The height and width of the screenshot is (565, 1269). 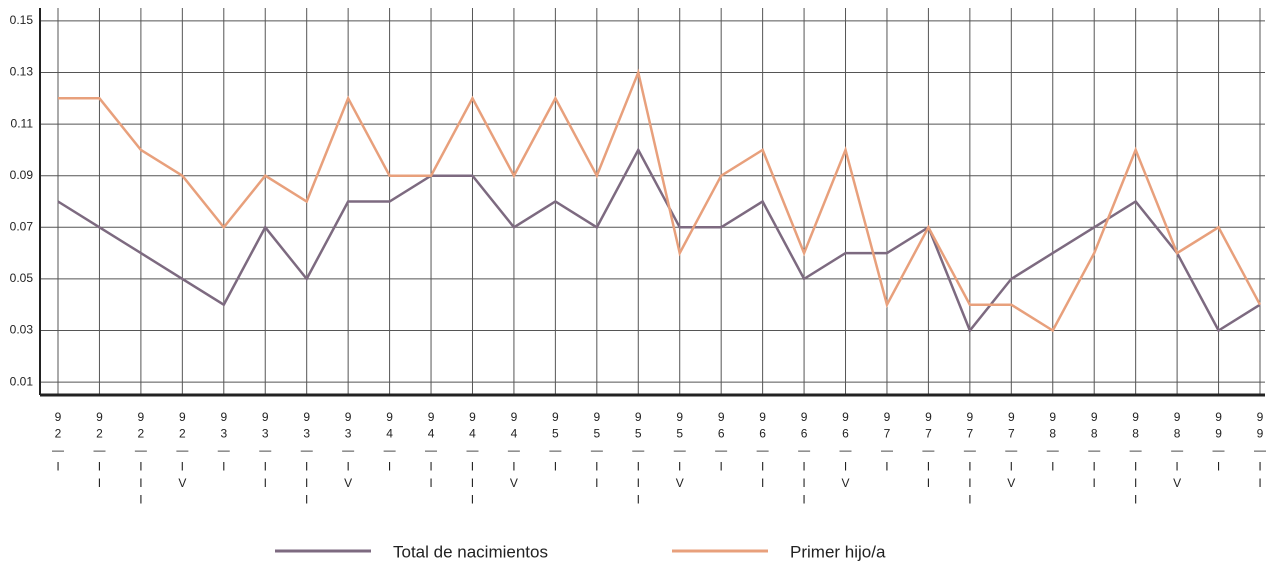 I want to click on x-tick-label: 9 3— I I, so click(x=265, y=450).